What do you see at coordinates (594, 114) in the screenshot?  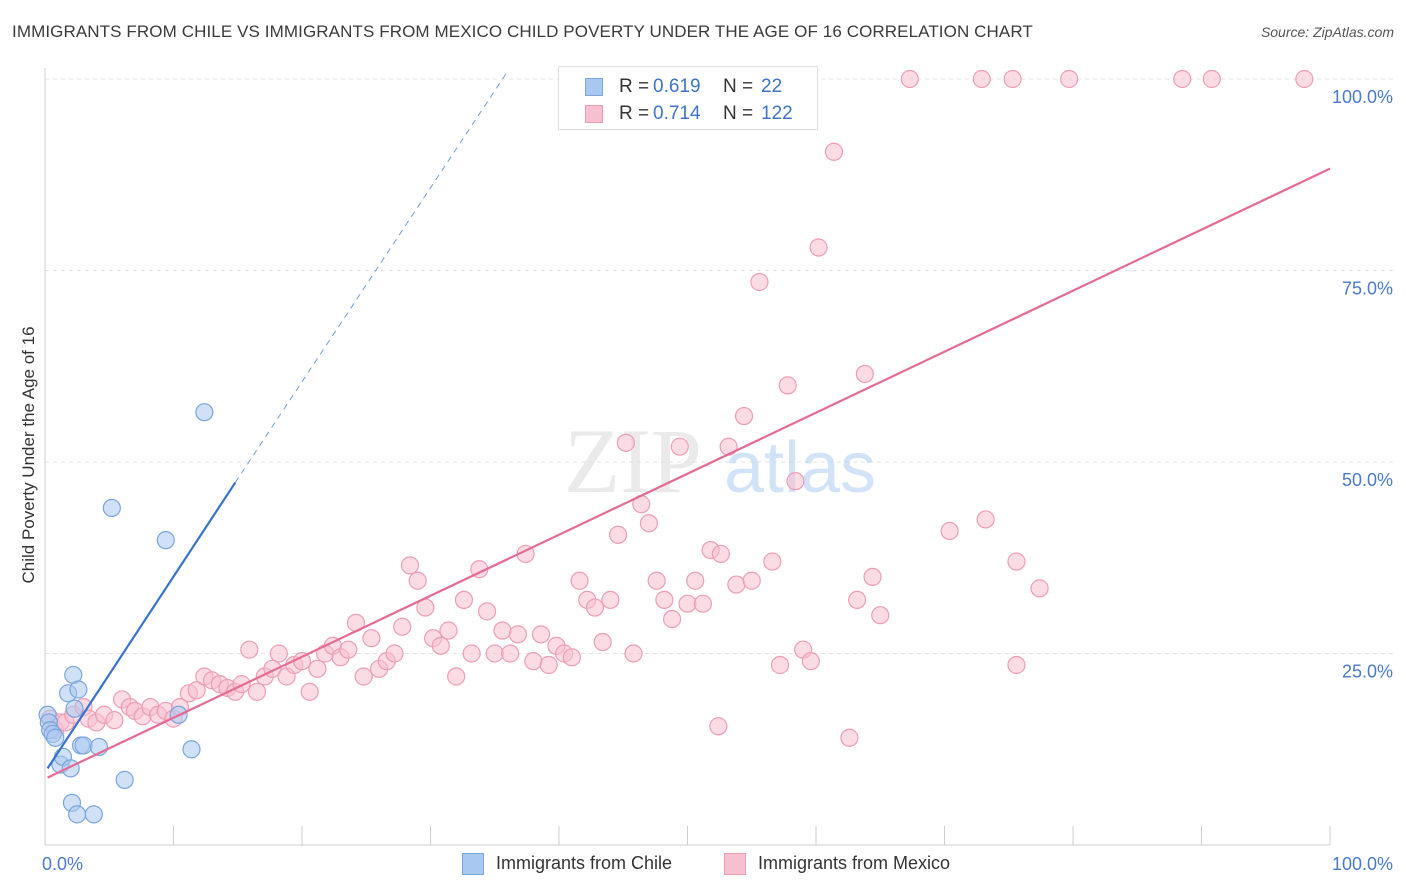 I see `legend-swatch-mexico` at bounding box center [594, 114].